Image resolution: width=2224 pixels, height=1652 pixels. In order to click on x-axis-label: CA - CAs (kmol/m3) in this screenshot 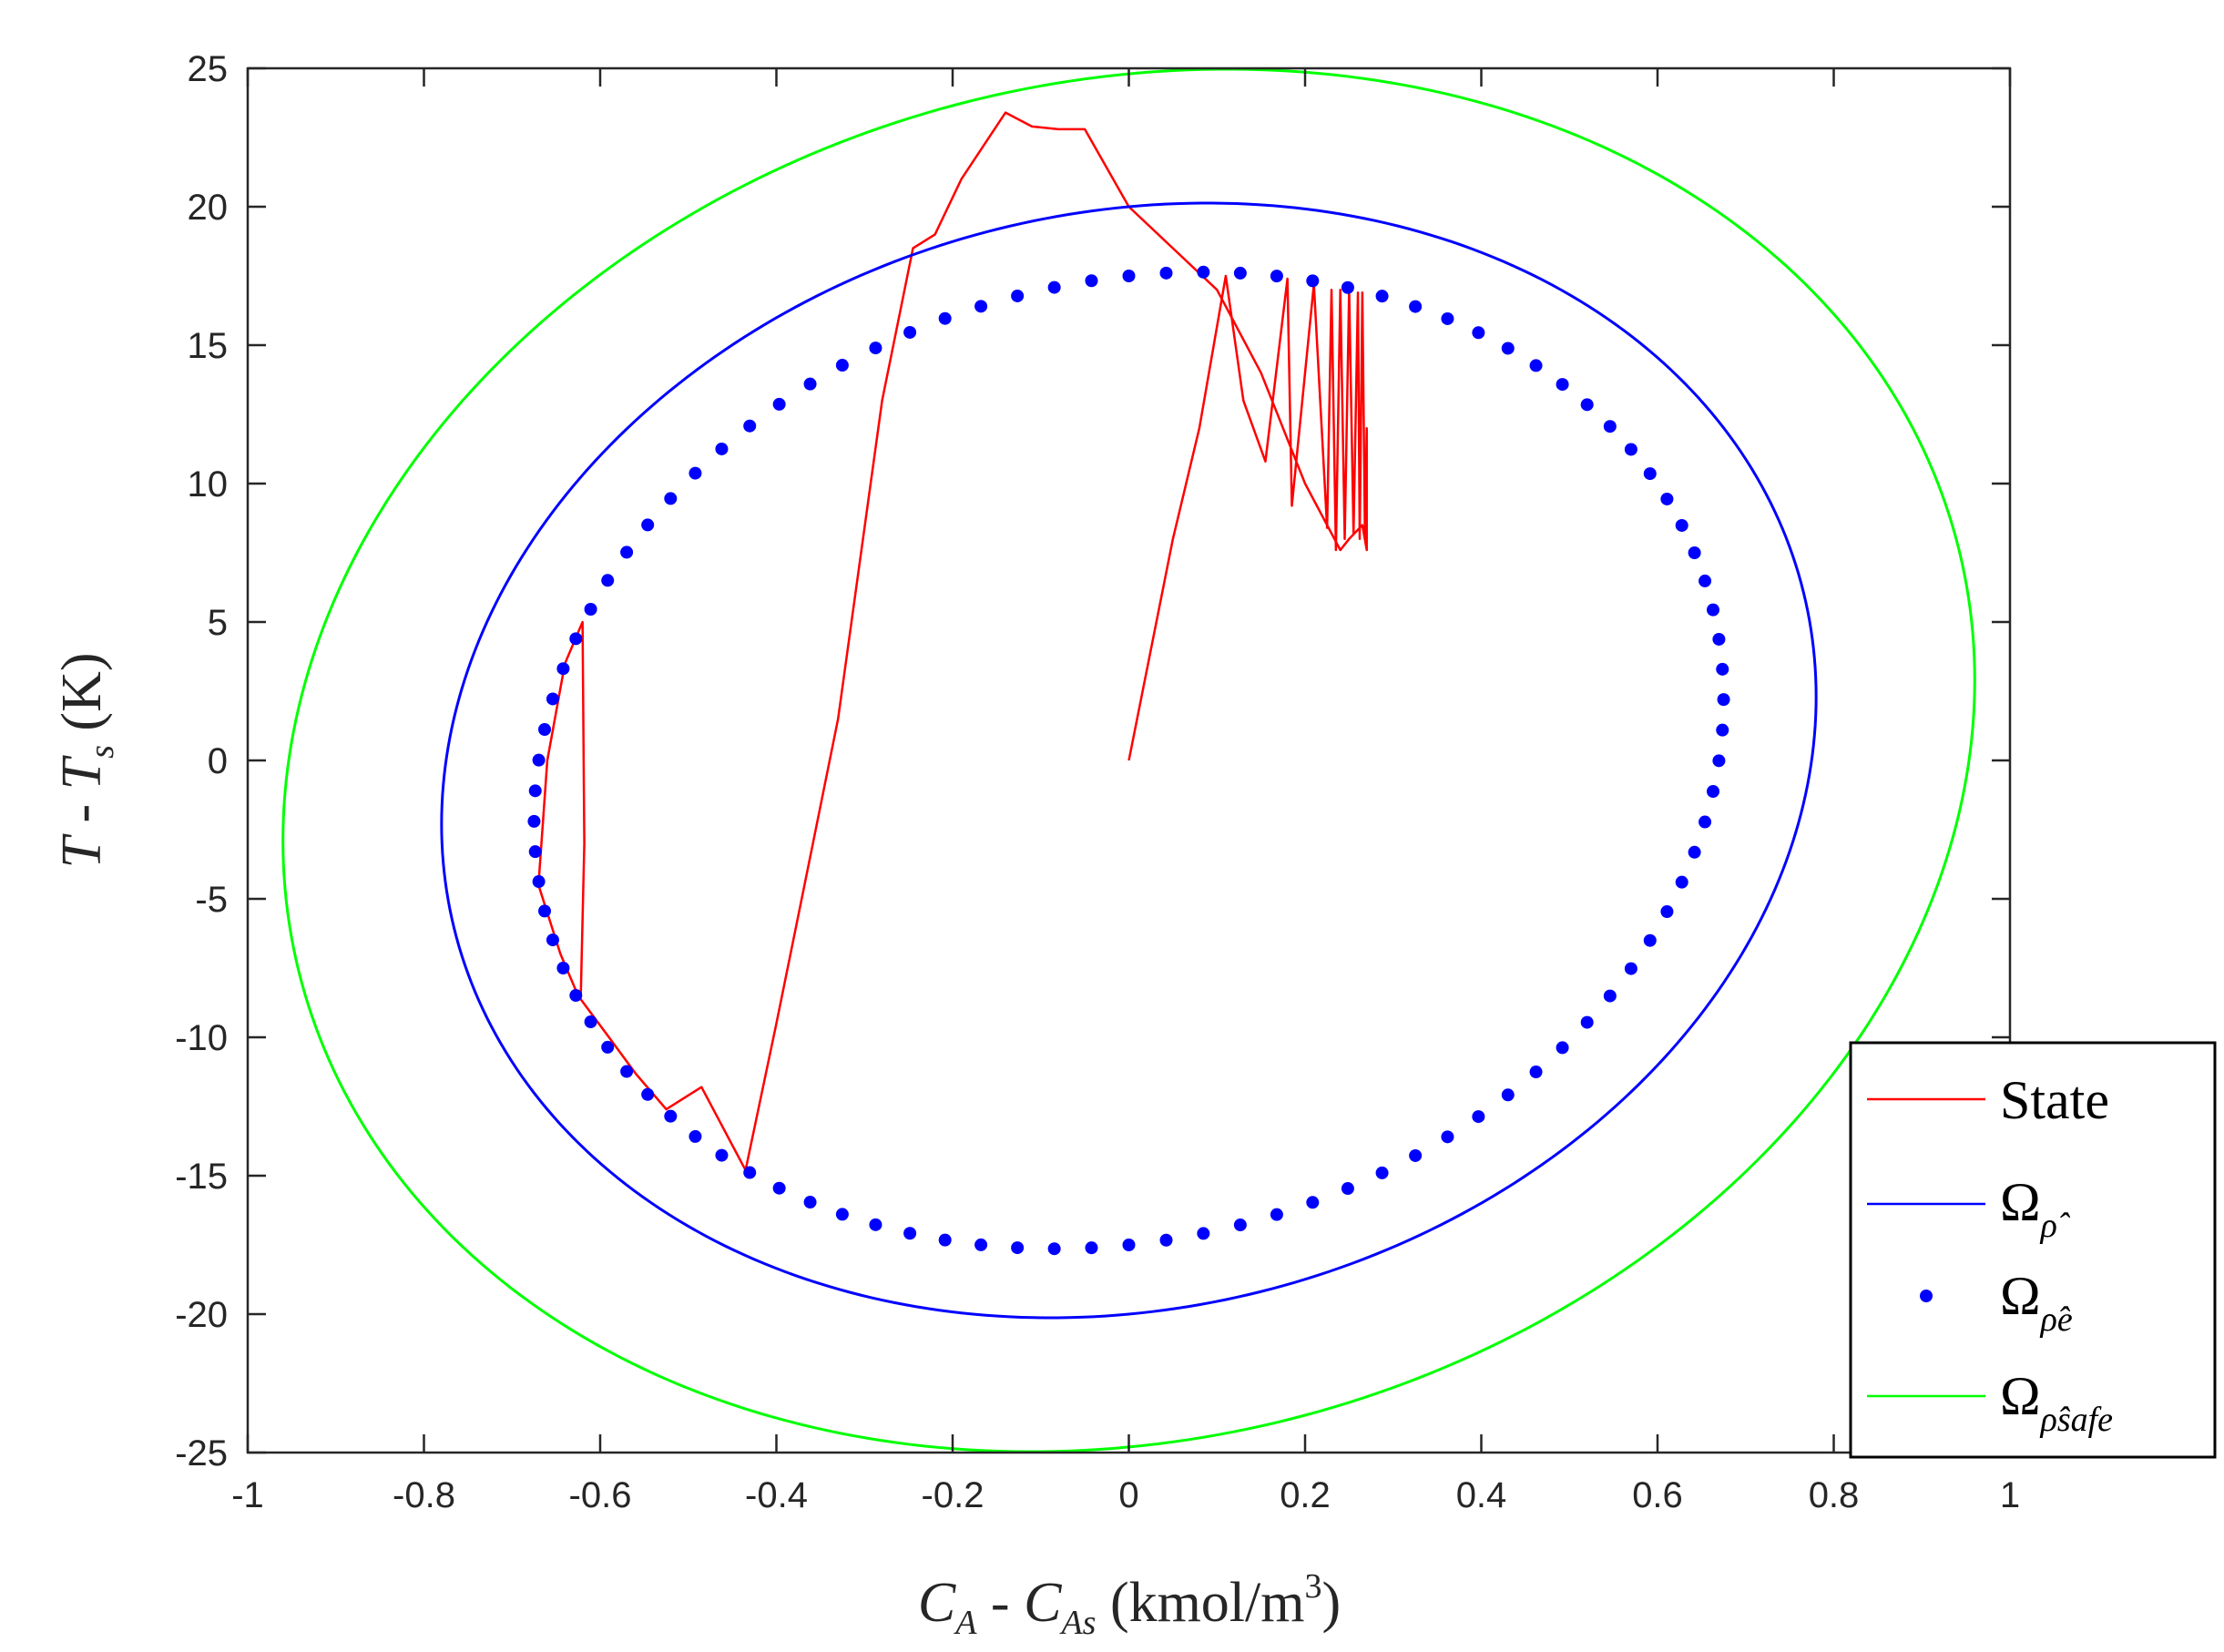, I will do `click(1129, 1604)`.